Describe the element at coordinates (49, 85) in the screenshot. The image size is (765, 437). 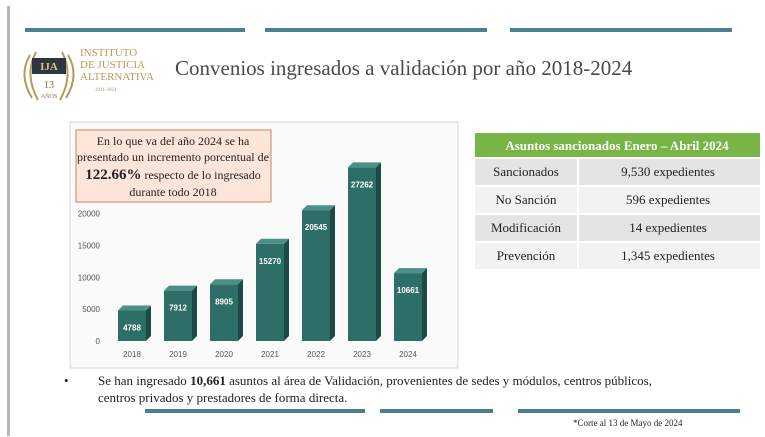
I see `logo-years: 13` at that location.